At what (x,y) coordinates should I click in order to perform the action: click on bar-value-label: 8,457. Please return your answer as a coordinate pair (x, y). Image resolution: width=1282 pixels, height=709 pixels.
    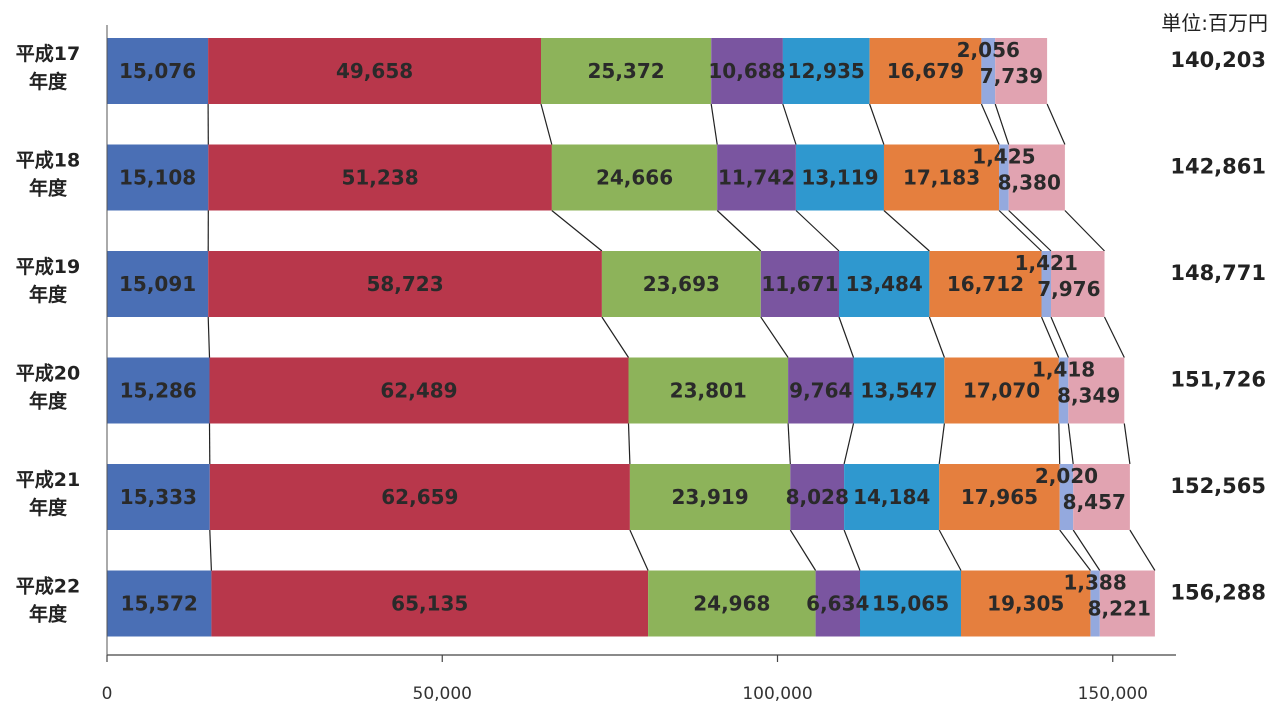
    Looking at the image, I should click on (1094, 502).